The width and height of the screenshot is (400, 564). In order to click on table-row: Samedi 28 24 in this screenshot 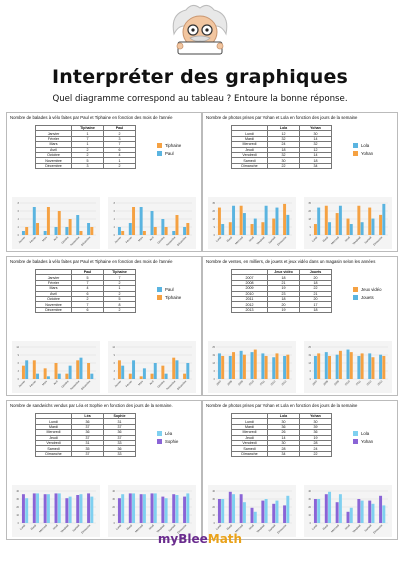, I will do `click(281, 448)`.